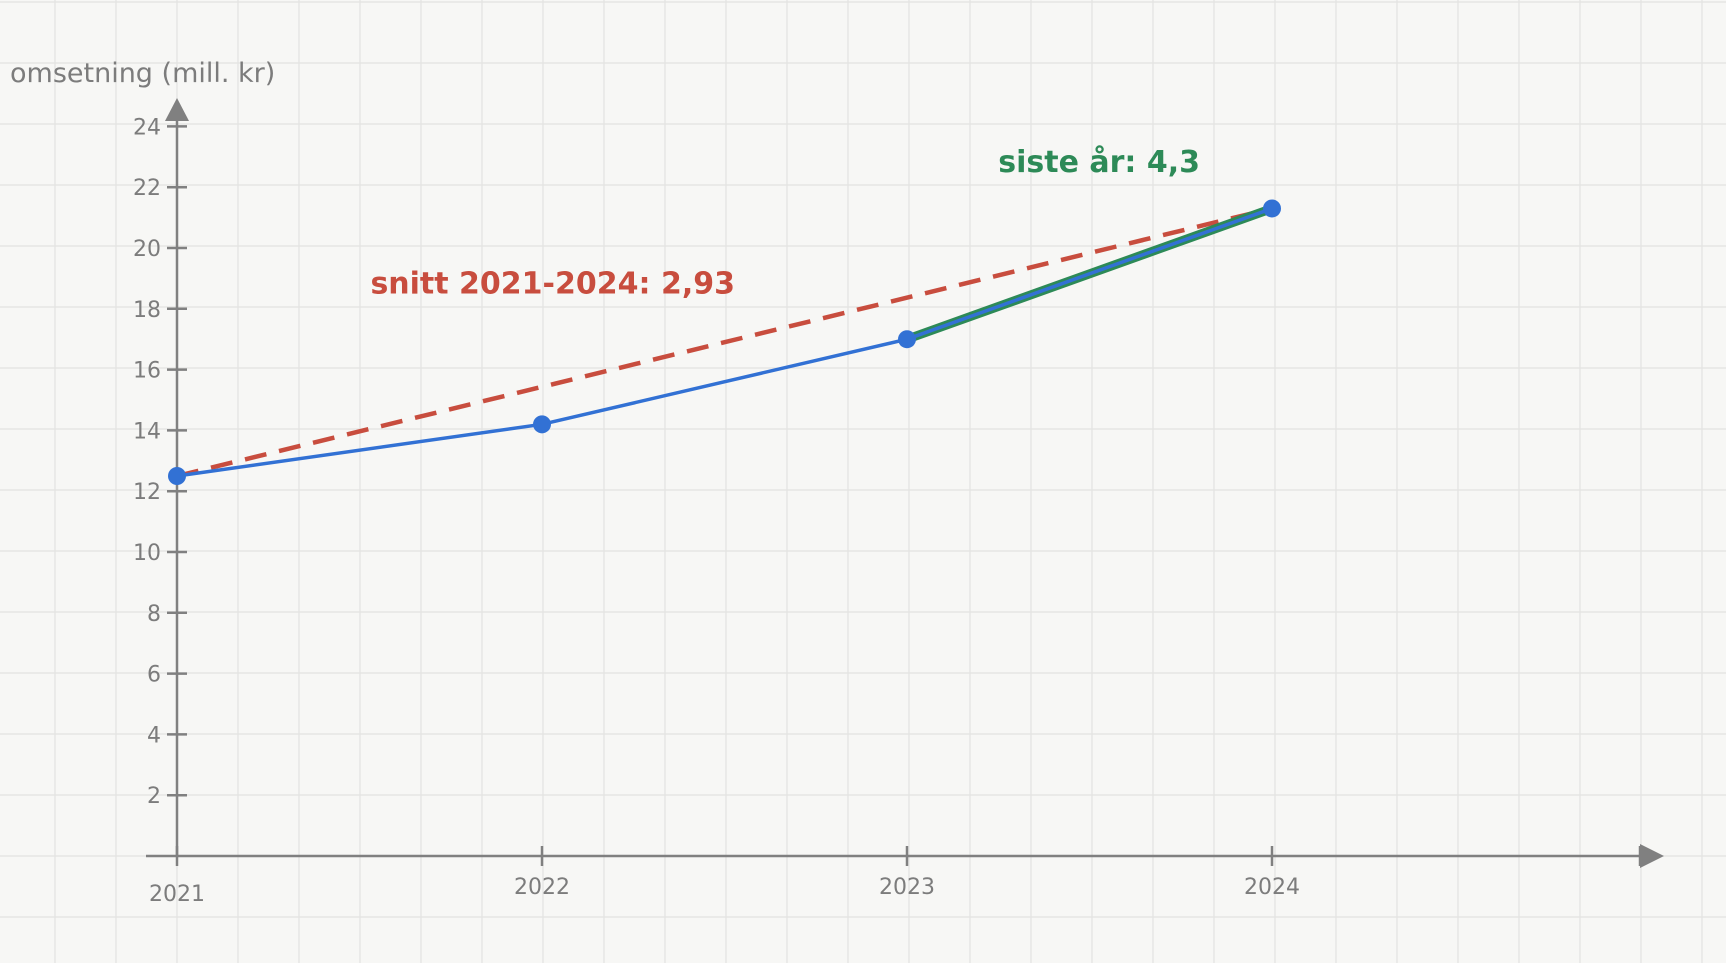 This screenshot has height=963, width=1726. Describe the element at coordinates (1272, 887) in the screenshot. I see `x-tick-label: 2024` at that location.